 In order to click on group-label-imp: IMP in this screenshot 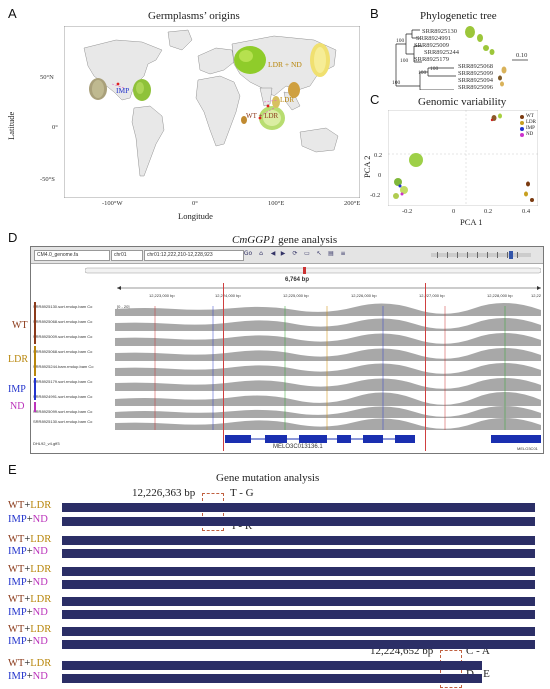, I will do `click(17, 389)`.